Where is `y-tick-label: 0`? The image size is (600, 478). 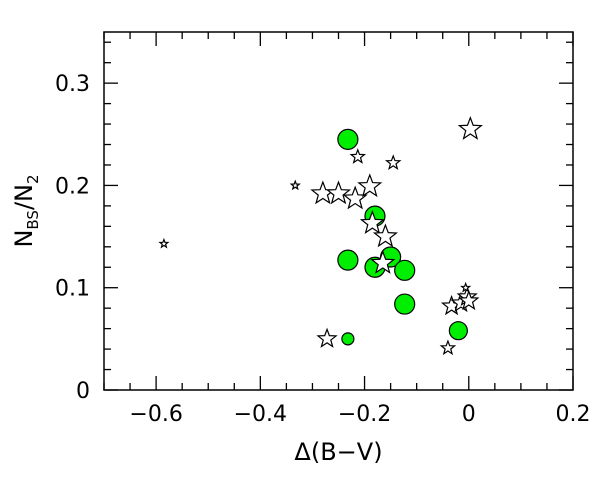
y-tick-label: 0 is located at coordinates (83, 391).